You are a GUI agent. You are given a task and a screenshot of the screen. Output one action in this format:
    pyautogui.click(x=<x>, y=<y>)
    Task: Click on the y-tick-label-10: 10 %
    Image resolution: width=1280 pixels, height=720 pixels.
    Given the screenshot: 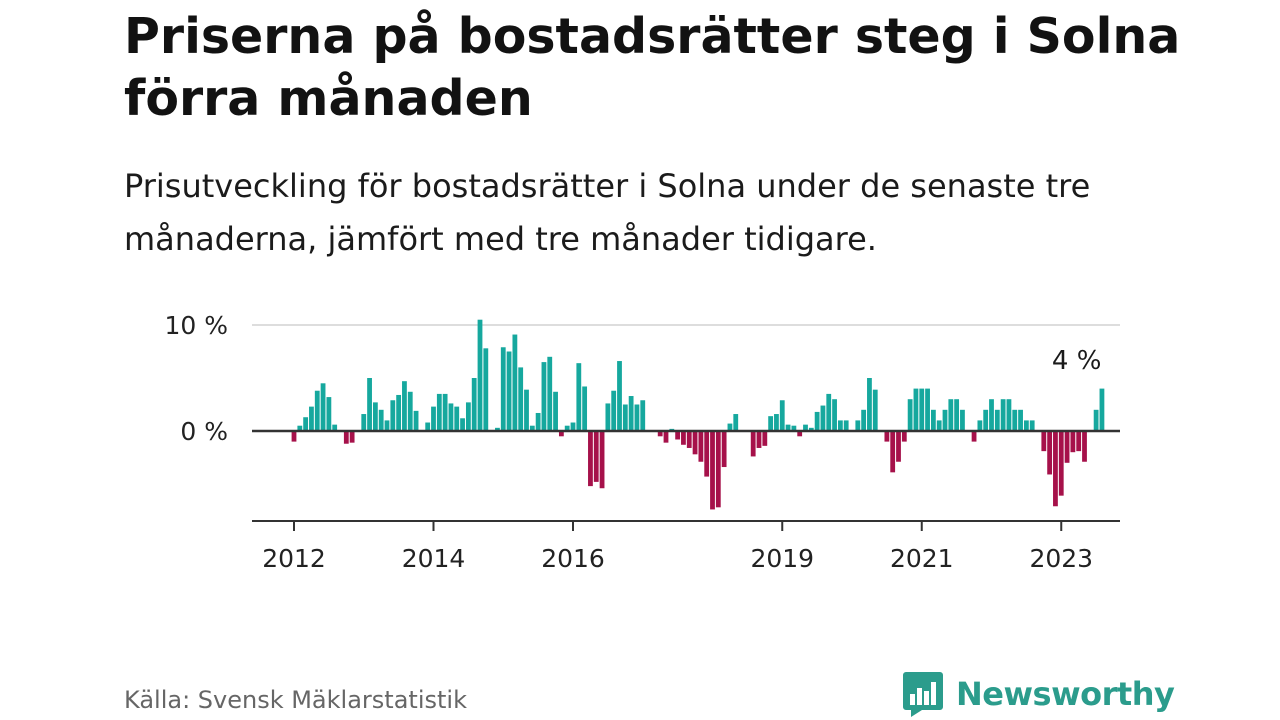 What is the action you would take?
    pyautogui.click(x=196, y=325)
    